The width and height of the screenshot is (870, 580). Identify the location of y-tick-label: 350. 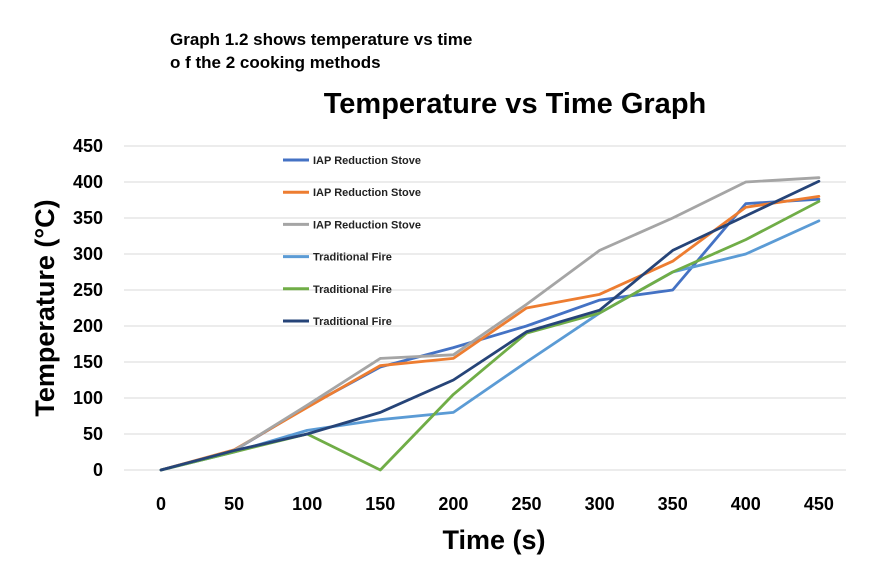
(88, 218).